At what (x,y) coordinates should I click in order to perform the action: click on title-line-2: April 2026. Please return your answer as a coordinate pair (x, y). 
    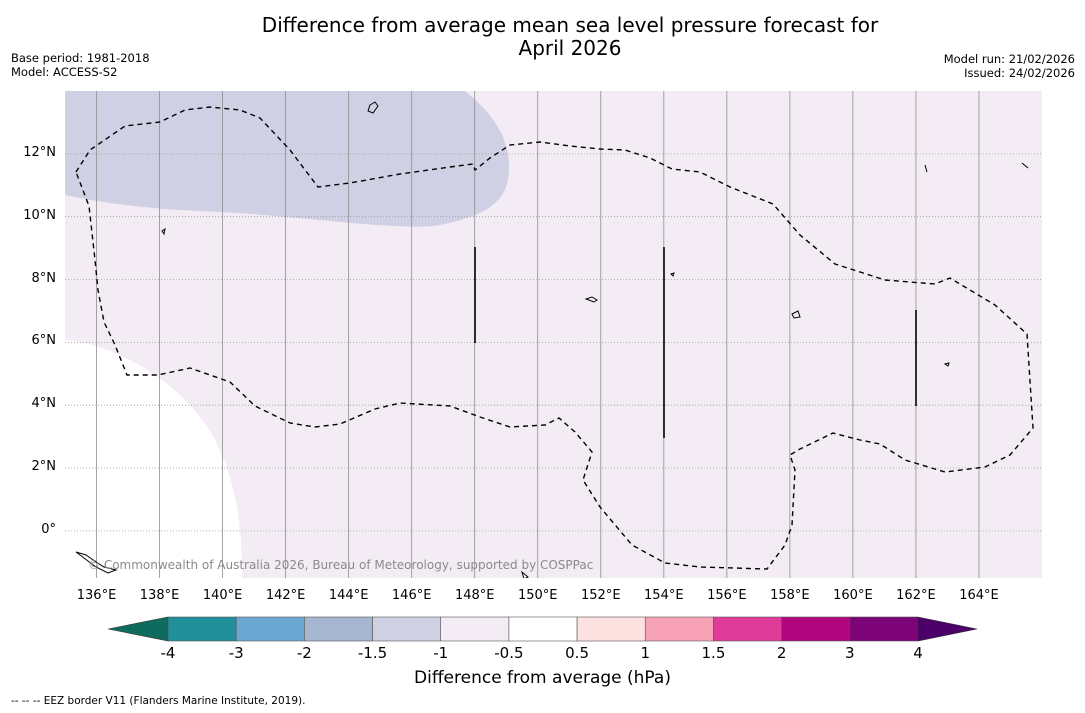
    Looking at the image, I should click on (570, 48).